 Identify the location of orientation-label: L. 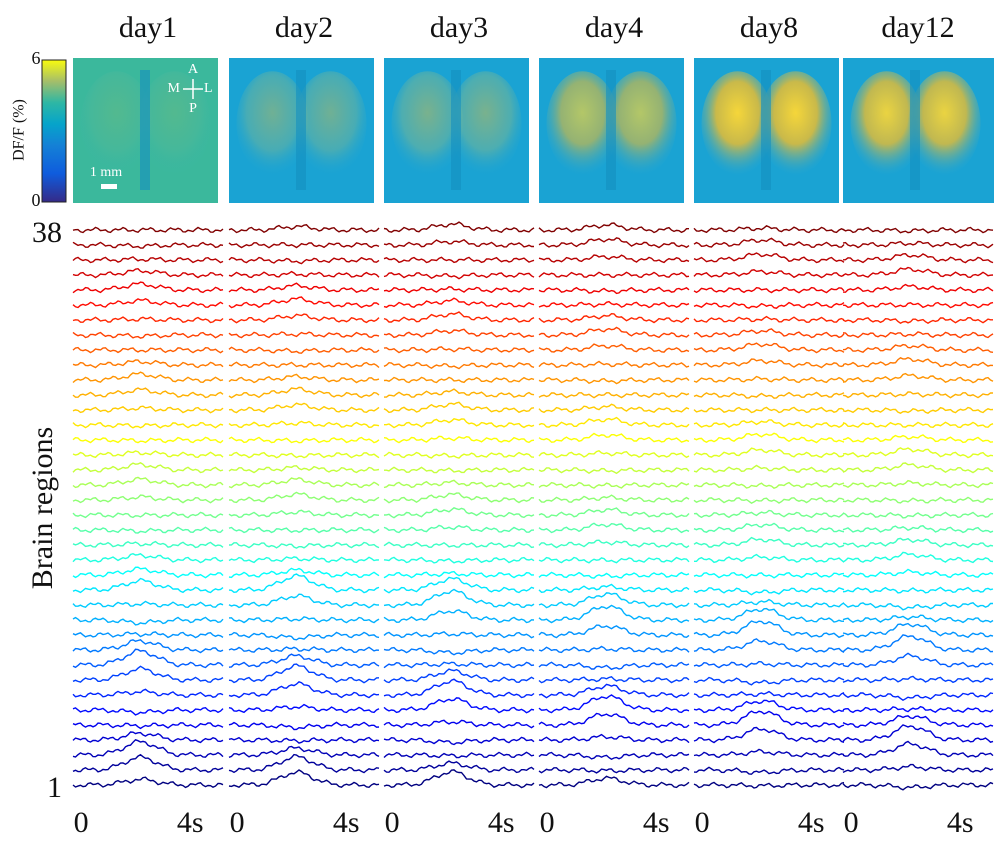
(208, 88).